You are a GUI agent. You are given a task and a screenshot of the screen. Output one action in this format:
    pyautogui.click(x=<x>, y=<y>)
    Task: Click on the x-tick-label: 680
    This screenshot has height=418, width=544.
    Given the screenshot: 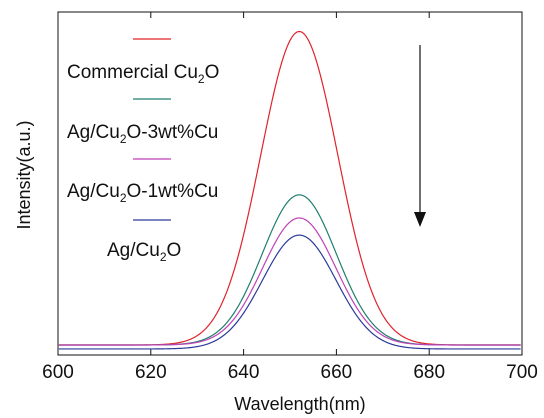 What is the action you would take?
    pyautogui.click(x=429, y=372)
    